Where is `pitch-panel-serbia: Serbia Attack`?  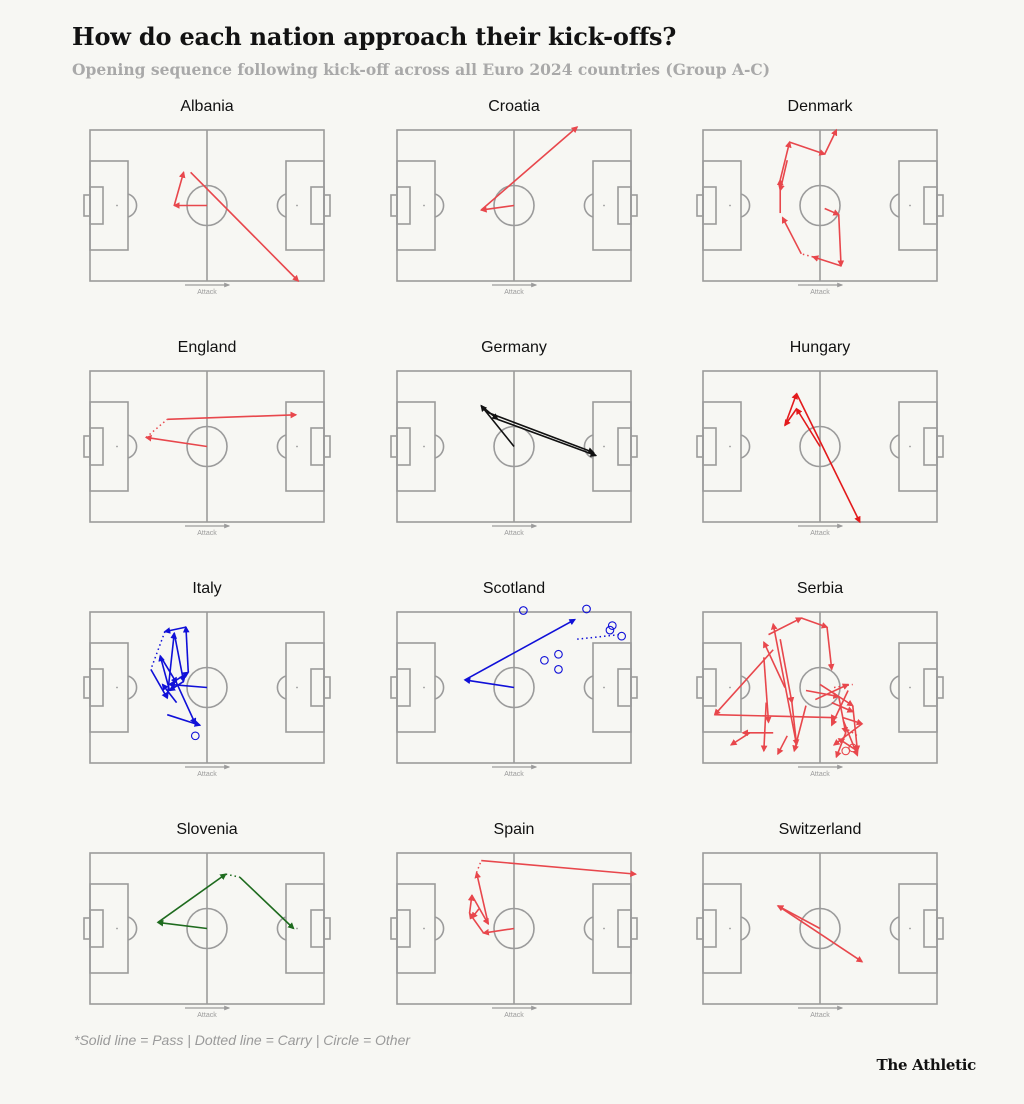 pitch-panel-serbia: Serbia Attack is located at coordinates (820, 690).